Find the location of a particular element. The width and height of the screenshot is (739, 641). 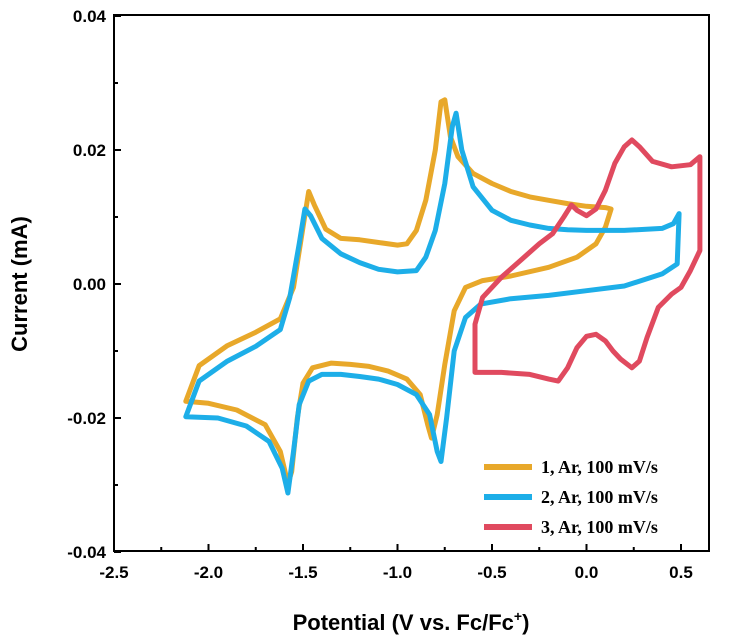

x-tick-label: -0.5 is located at coordinates (491, 572).